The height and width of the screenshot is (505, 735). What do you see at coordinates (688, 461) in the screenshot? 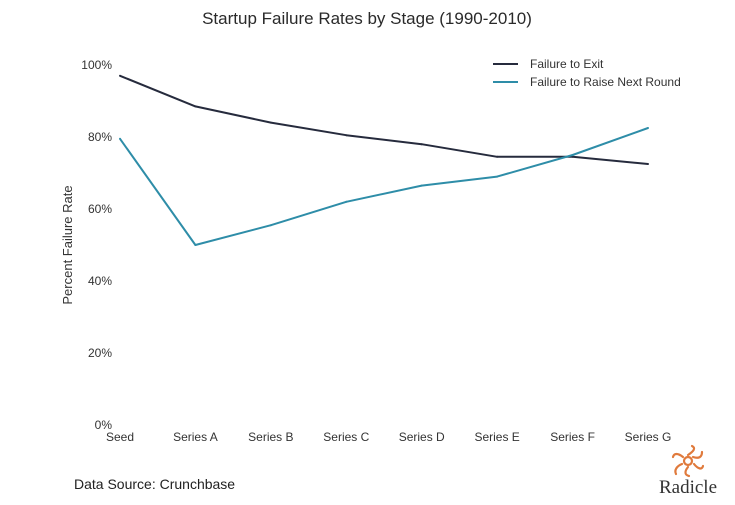
I see `radicle-logo-icon` at bounding box center [688, 461].